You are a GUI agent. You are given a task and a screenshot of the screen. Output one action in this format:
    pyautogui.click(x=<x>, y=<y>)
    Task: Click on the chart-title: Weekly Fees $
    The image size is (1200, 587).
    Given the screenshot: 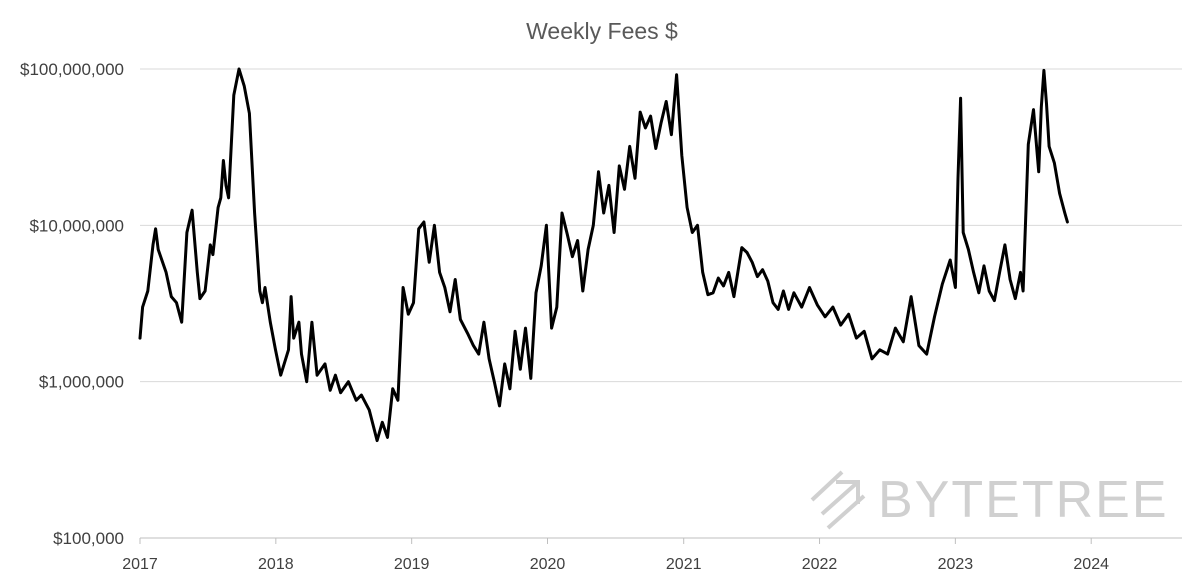 What is the action you would take?
    pyautogui.click(x=602, y=31)
    